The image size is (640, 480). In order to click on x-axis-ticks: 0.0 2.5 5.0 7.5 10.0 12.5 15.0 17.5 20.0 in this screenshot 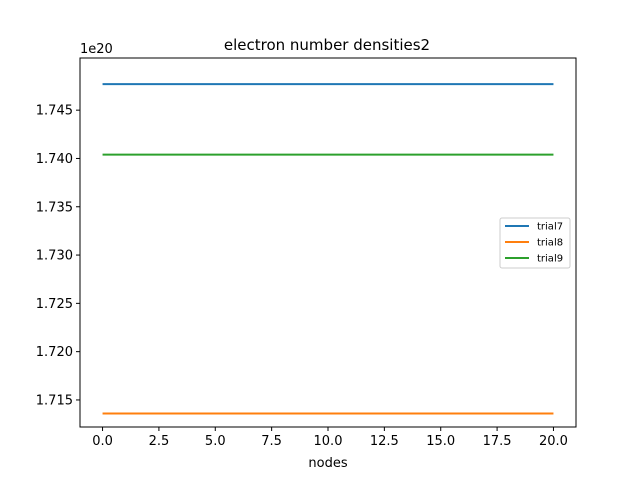, I will do `click(330, 438)`.